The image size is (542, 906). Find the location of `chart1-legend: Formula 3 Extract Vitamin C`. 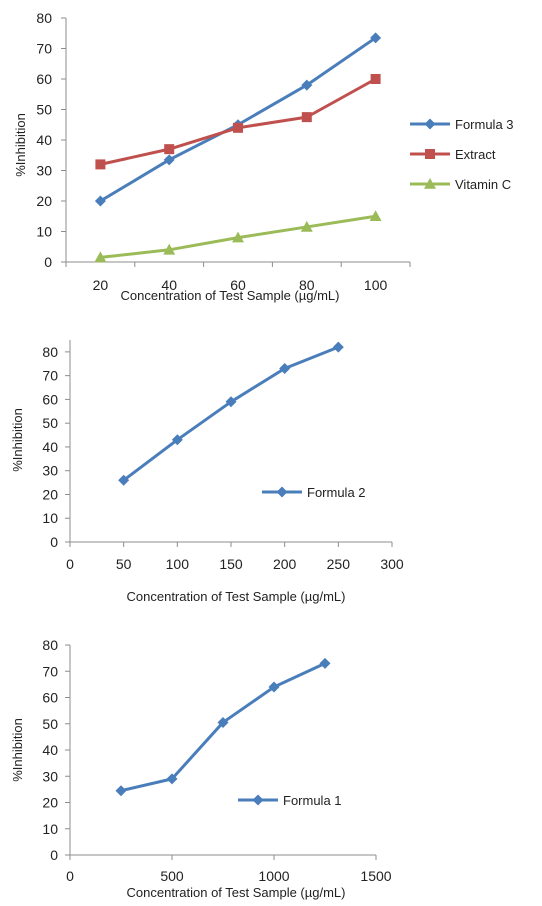

chart1-legend: Formula 3 Extract Vitamin C is located at coordinates (462, 154).